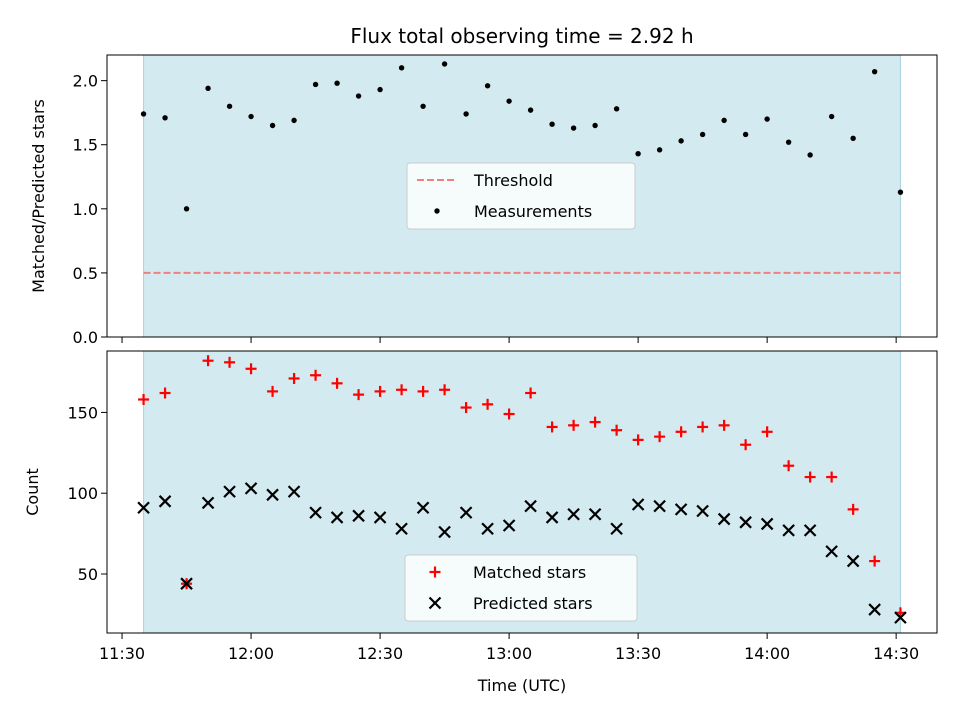  Describe the element at coordinates (521, 36) in the screenshot. I see `chart-title: Flux total observing time = 2.92 h` at that location.